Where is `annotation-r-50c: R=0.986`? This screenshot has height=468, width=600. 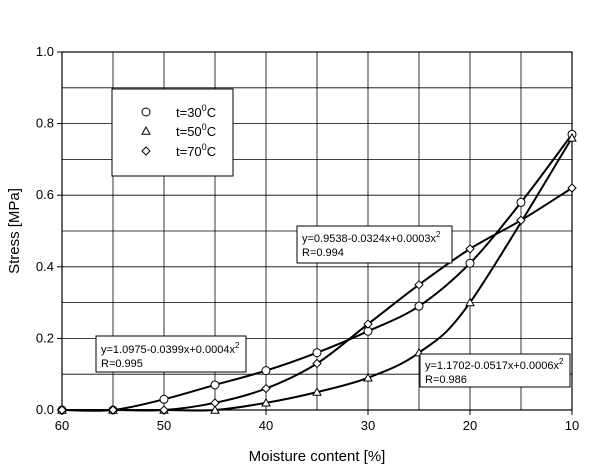 annotation-r-50c: R=0.986 is located at coordinates (446, 380).